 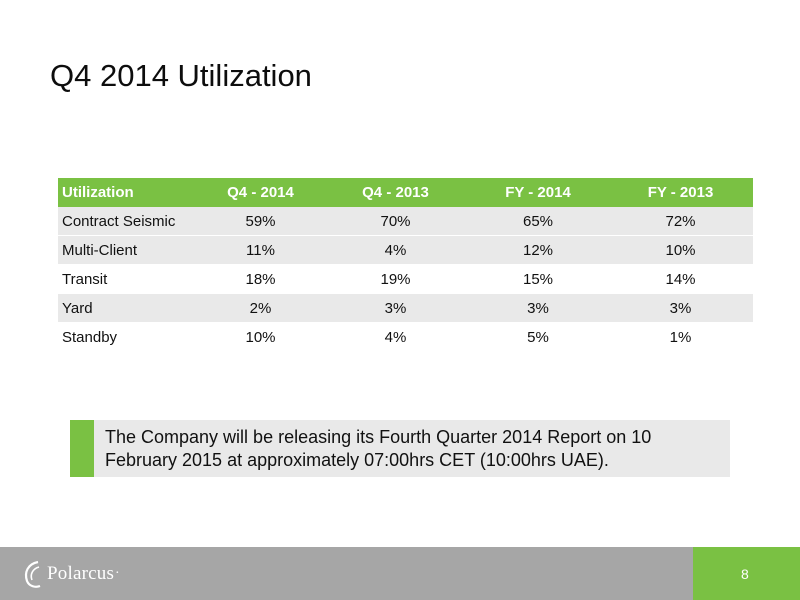 I want to click on header-fy-2014: FY - 2014, so click(x=538, y=192).